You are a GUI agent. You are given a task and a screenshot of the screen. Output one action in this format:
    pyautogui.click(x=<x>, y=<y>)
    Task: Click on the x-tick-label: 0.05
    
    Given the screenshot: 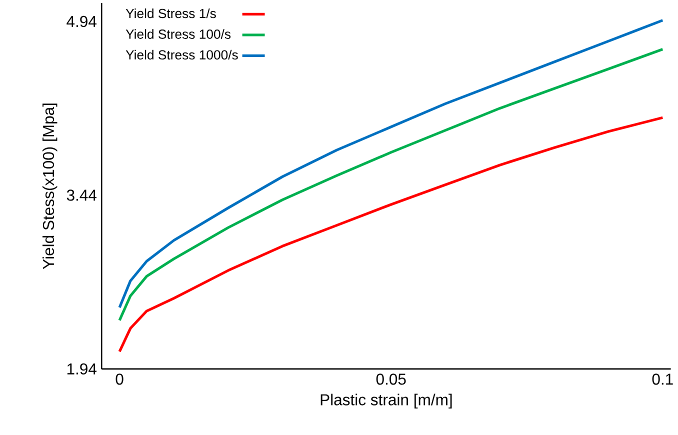 What is the action you would take?
    pyautogui.click(x=391, y=379)
    